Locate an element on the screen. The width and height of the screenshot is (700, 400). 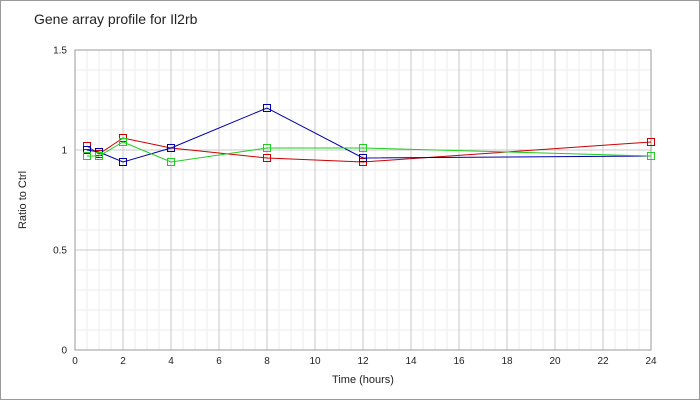
x-tick-label: 24 is located at coordinates (651, 361).